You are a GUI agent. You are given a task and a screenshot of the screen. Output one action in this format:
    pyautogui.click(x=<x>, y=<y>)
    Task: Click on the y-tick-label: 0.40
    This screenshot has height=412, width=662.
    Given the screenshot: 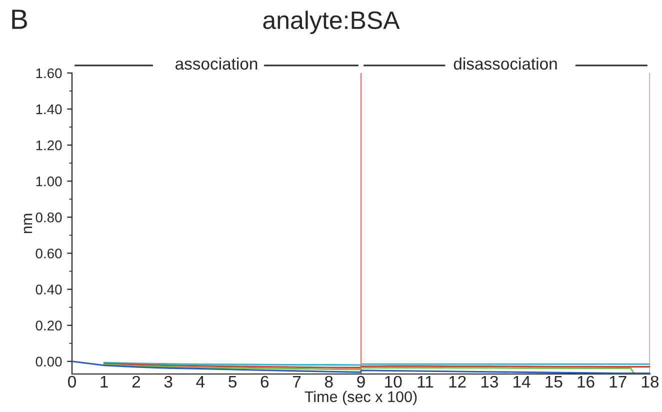 What is the action you would take?
    pyautogui.click(x=49, y=289)
    